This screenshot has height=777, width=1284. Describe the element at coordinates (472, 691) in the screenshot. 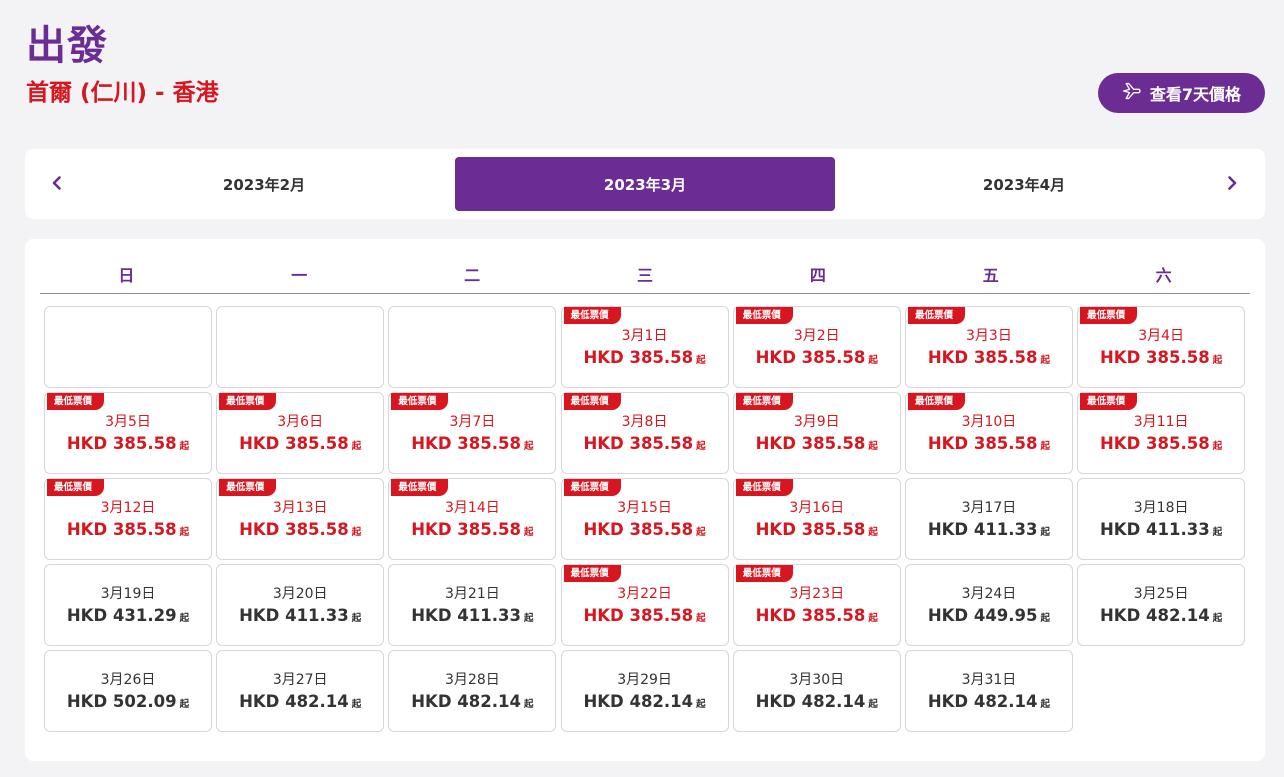

I see `day-cell: 3月28日 HKD 482.14 起` at that location.